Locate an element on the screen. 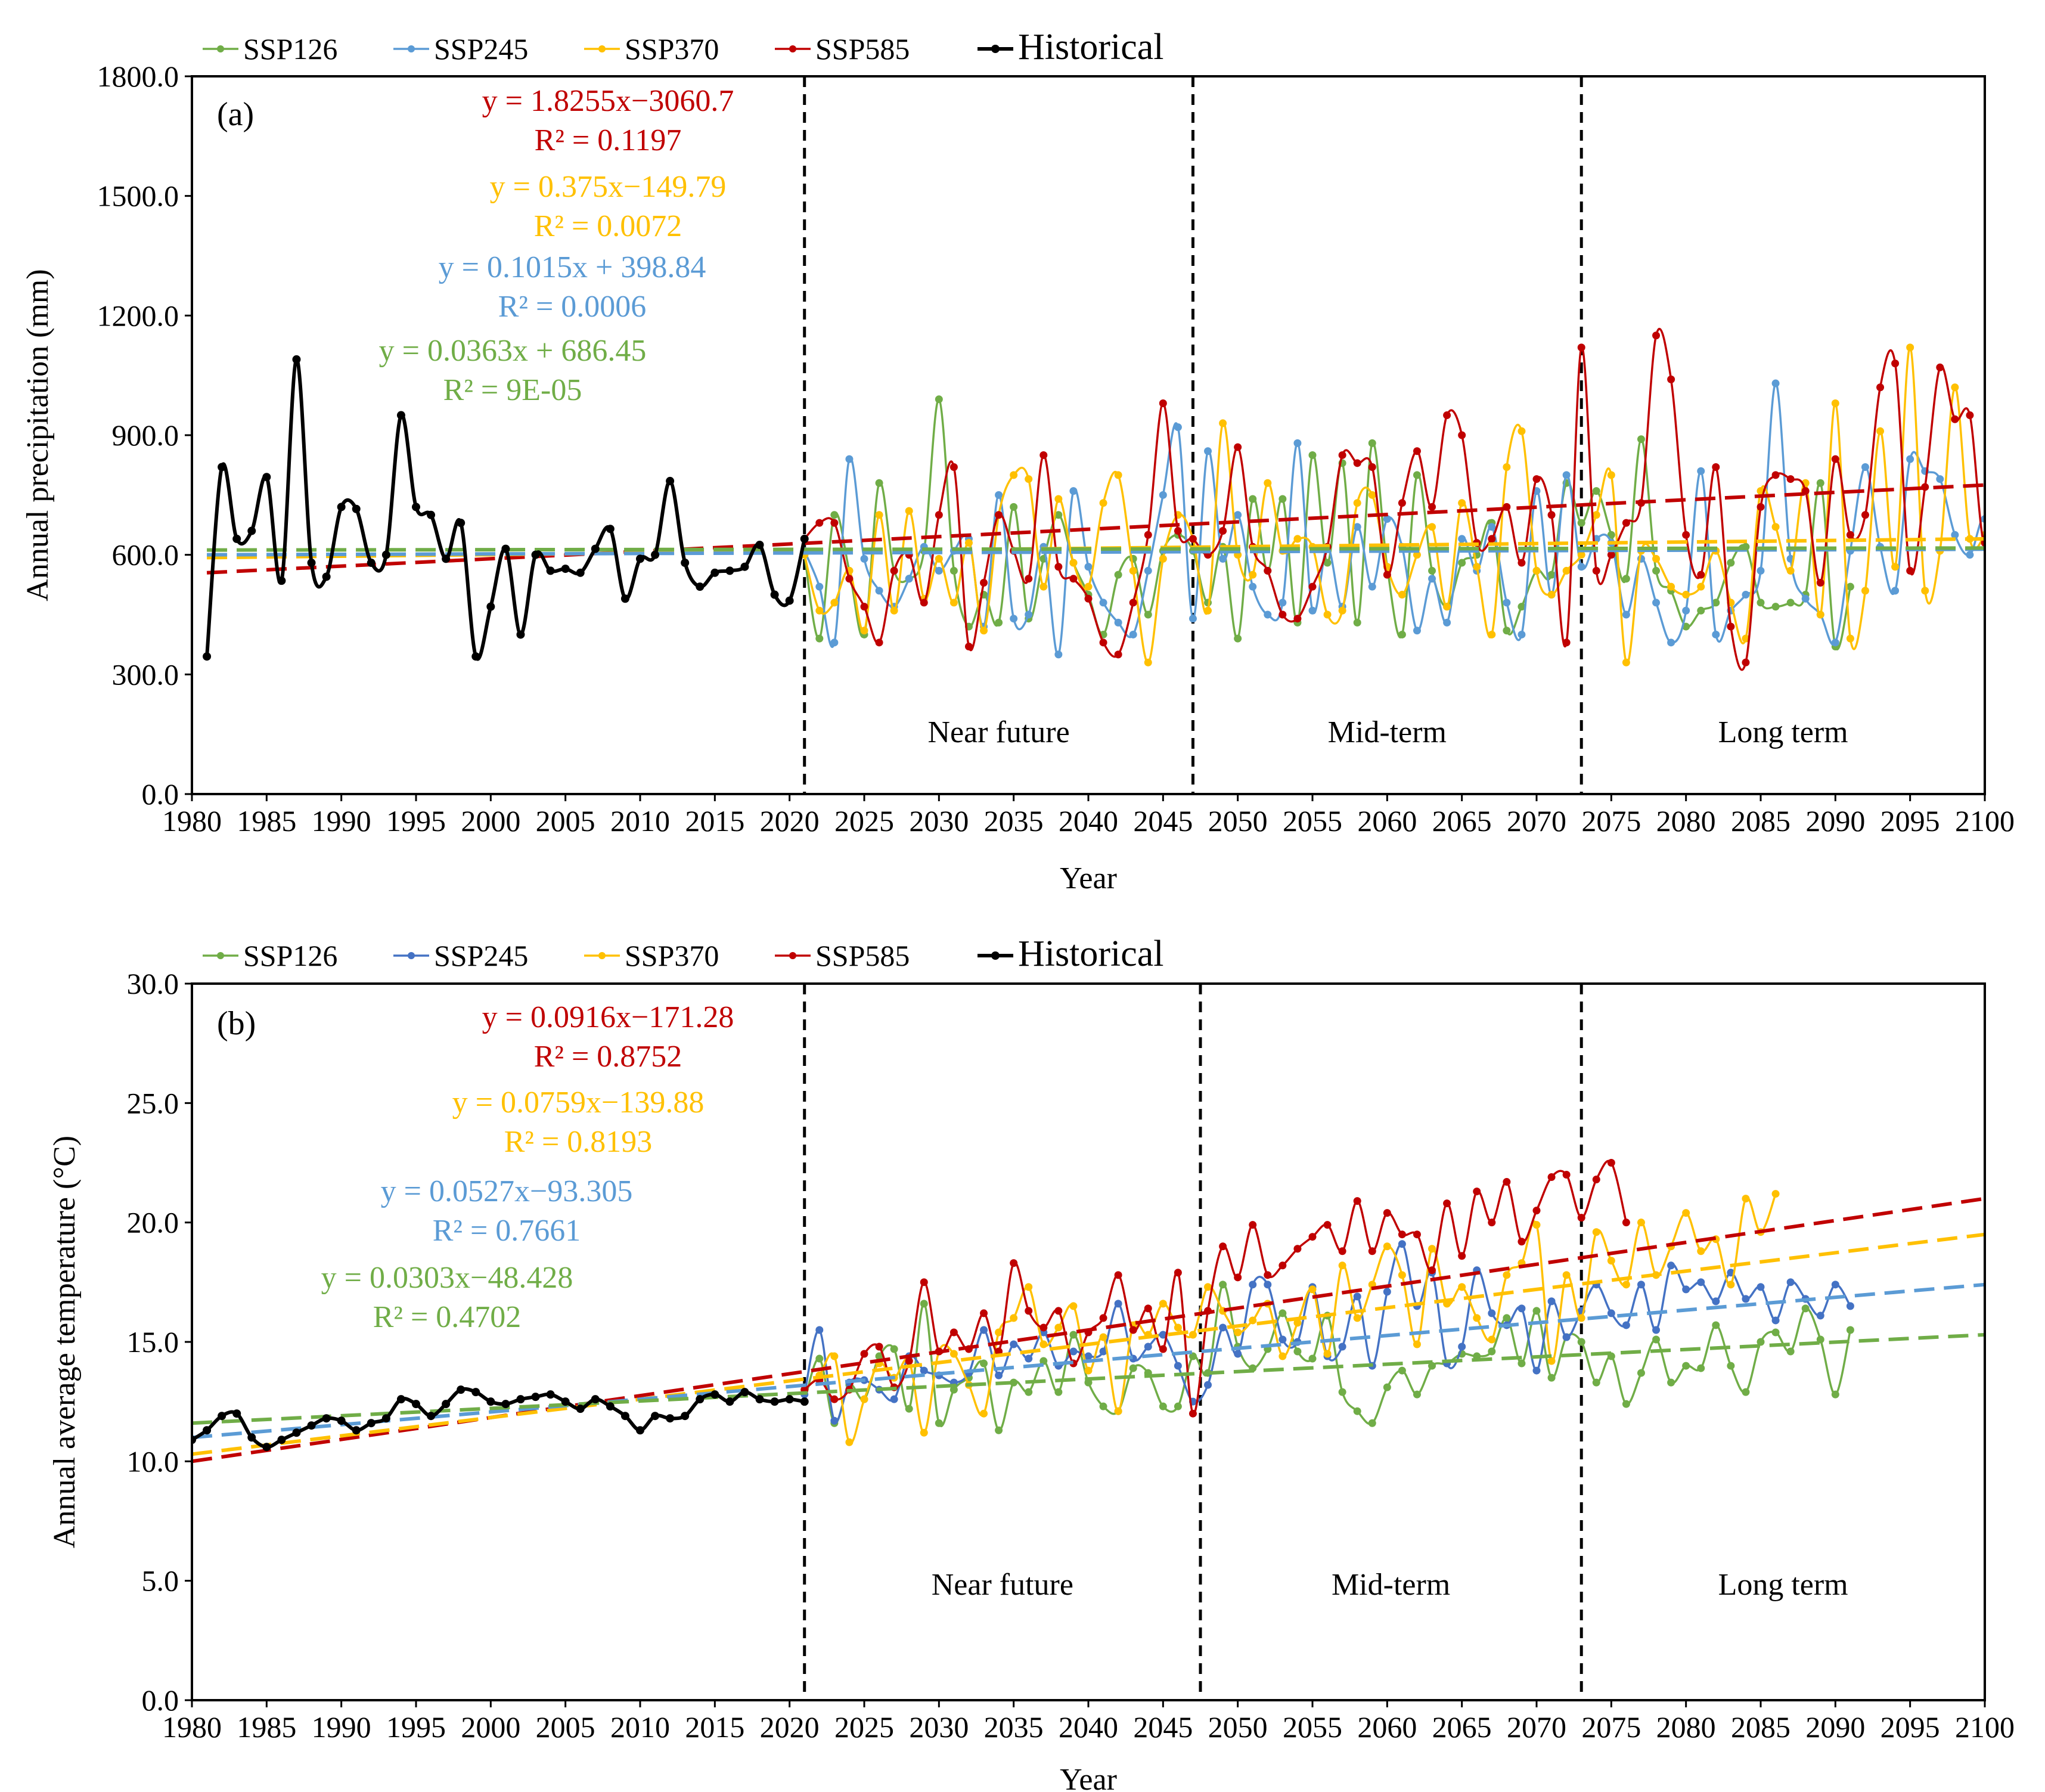 The height and width of the screenshot is (1792, 2045). x-tick-label: 2075 is located at coordinates (1611, 821).